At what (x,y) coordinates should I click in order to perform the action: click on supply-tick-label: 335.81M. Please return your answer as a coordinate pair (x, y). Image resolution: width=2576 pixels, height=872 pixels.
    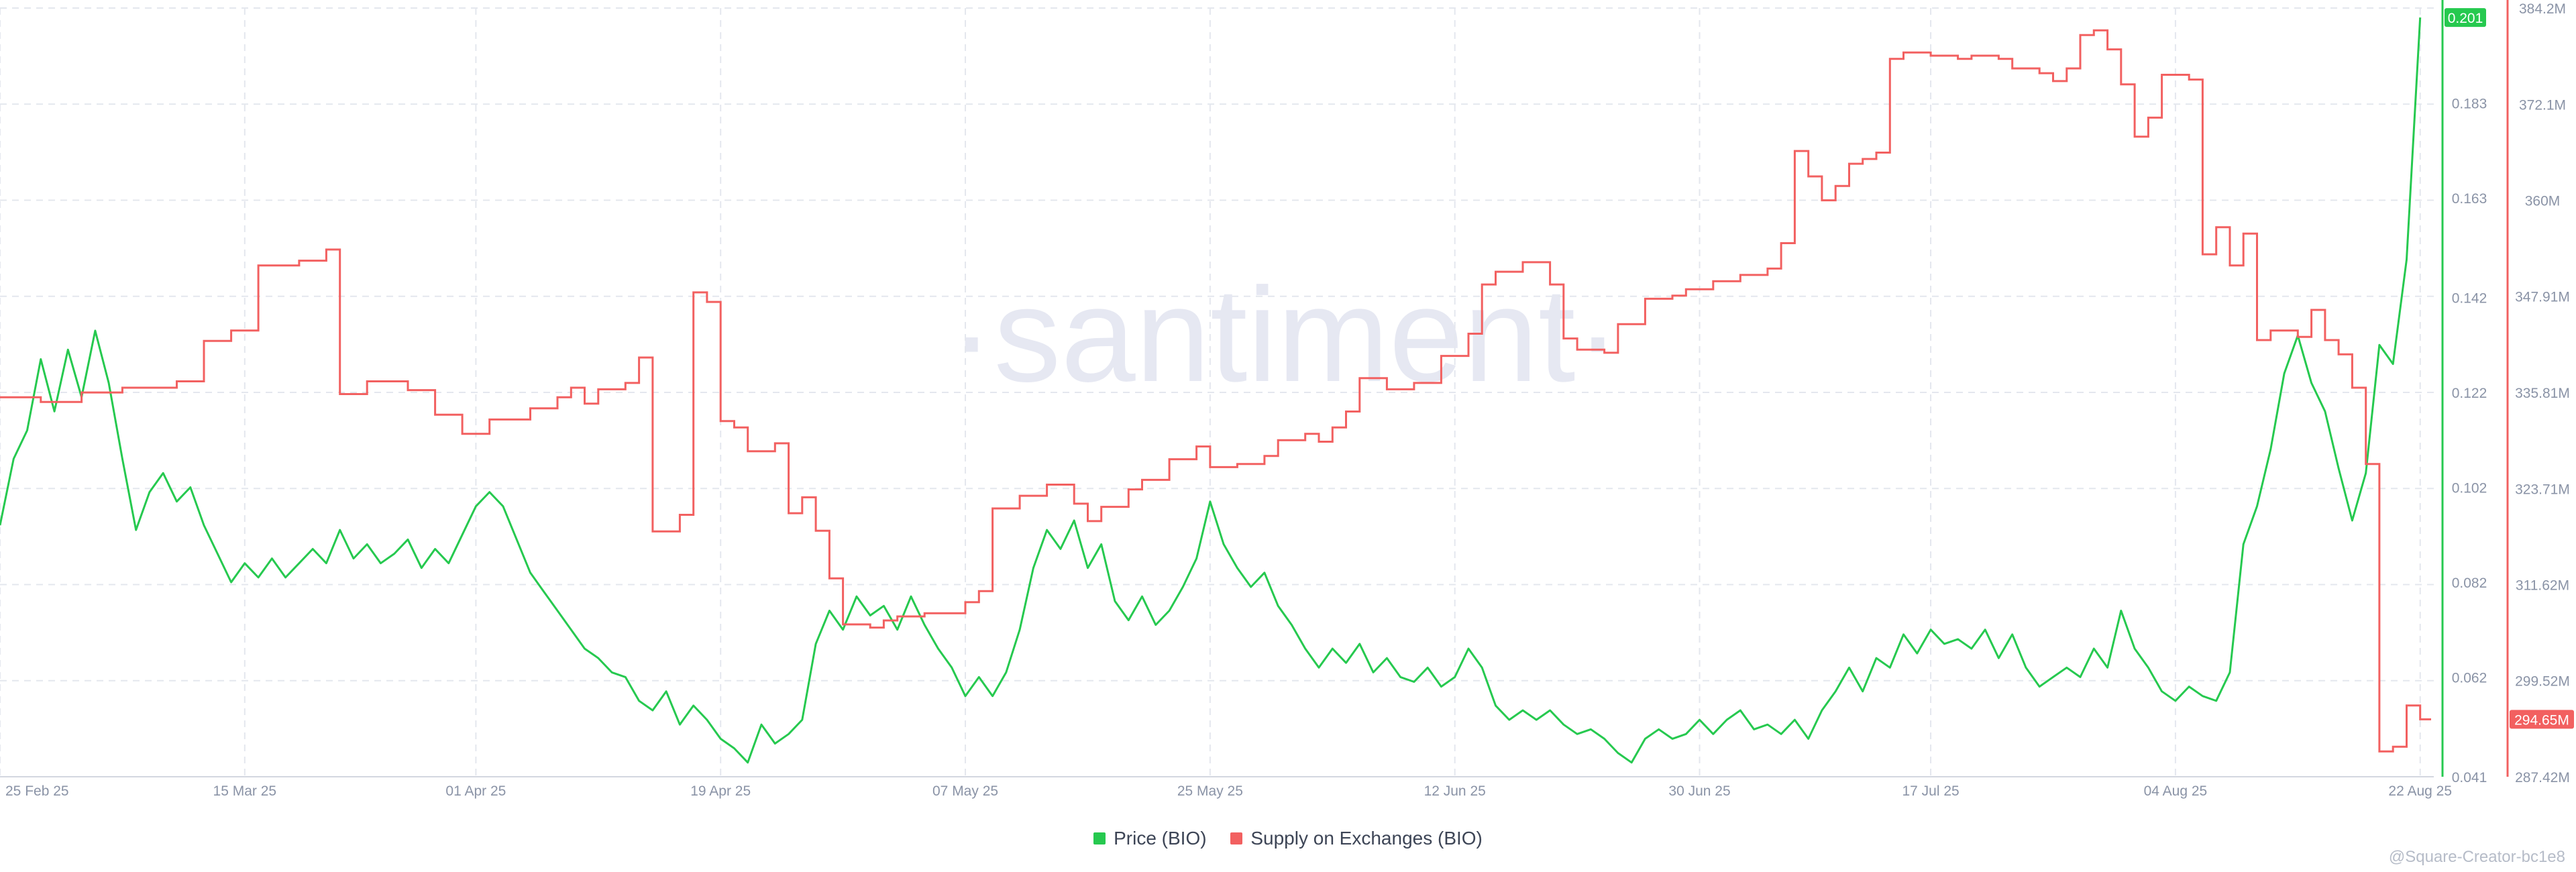
    Looking at the image, I should click on (2542, 393).